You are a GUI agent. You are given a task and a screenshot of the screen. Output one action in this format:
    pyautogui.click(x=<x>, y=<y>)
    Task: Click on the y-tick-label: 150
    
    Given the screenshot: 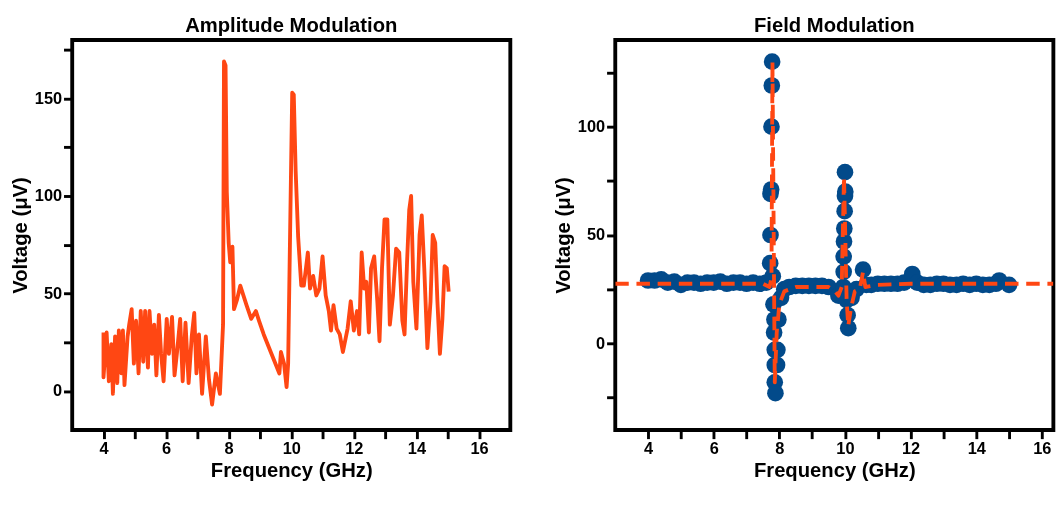 What is the action you would take?
    pyautogui.click(x=48, y=97)
    